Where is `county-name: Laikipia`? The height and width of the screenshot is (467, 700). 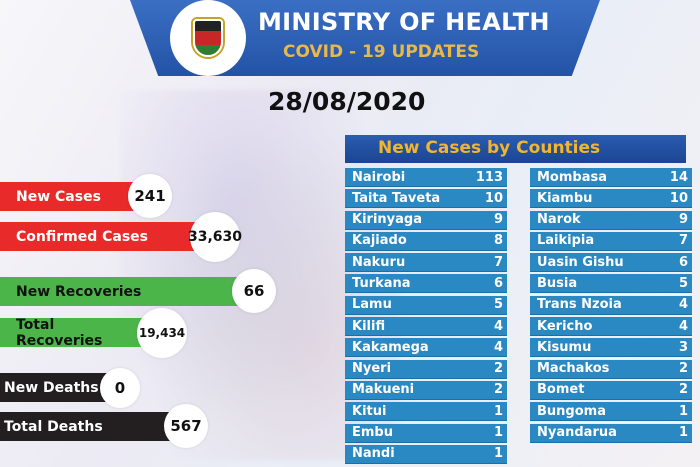 county-name: Laikipia is located at coordinates (566, 241).